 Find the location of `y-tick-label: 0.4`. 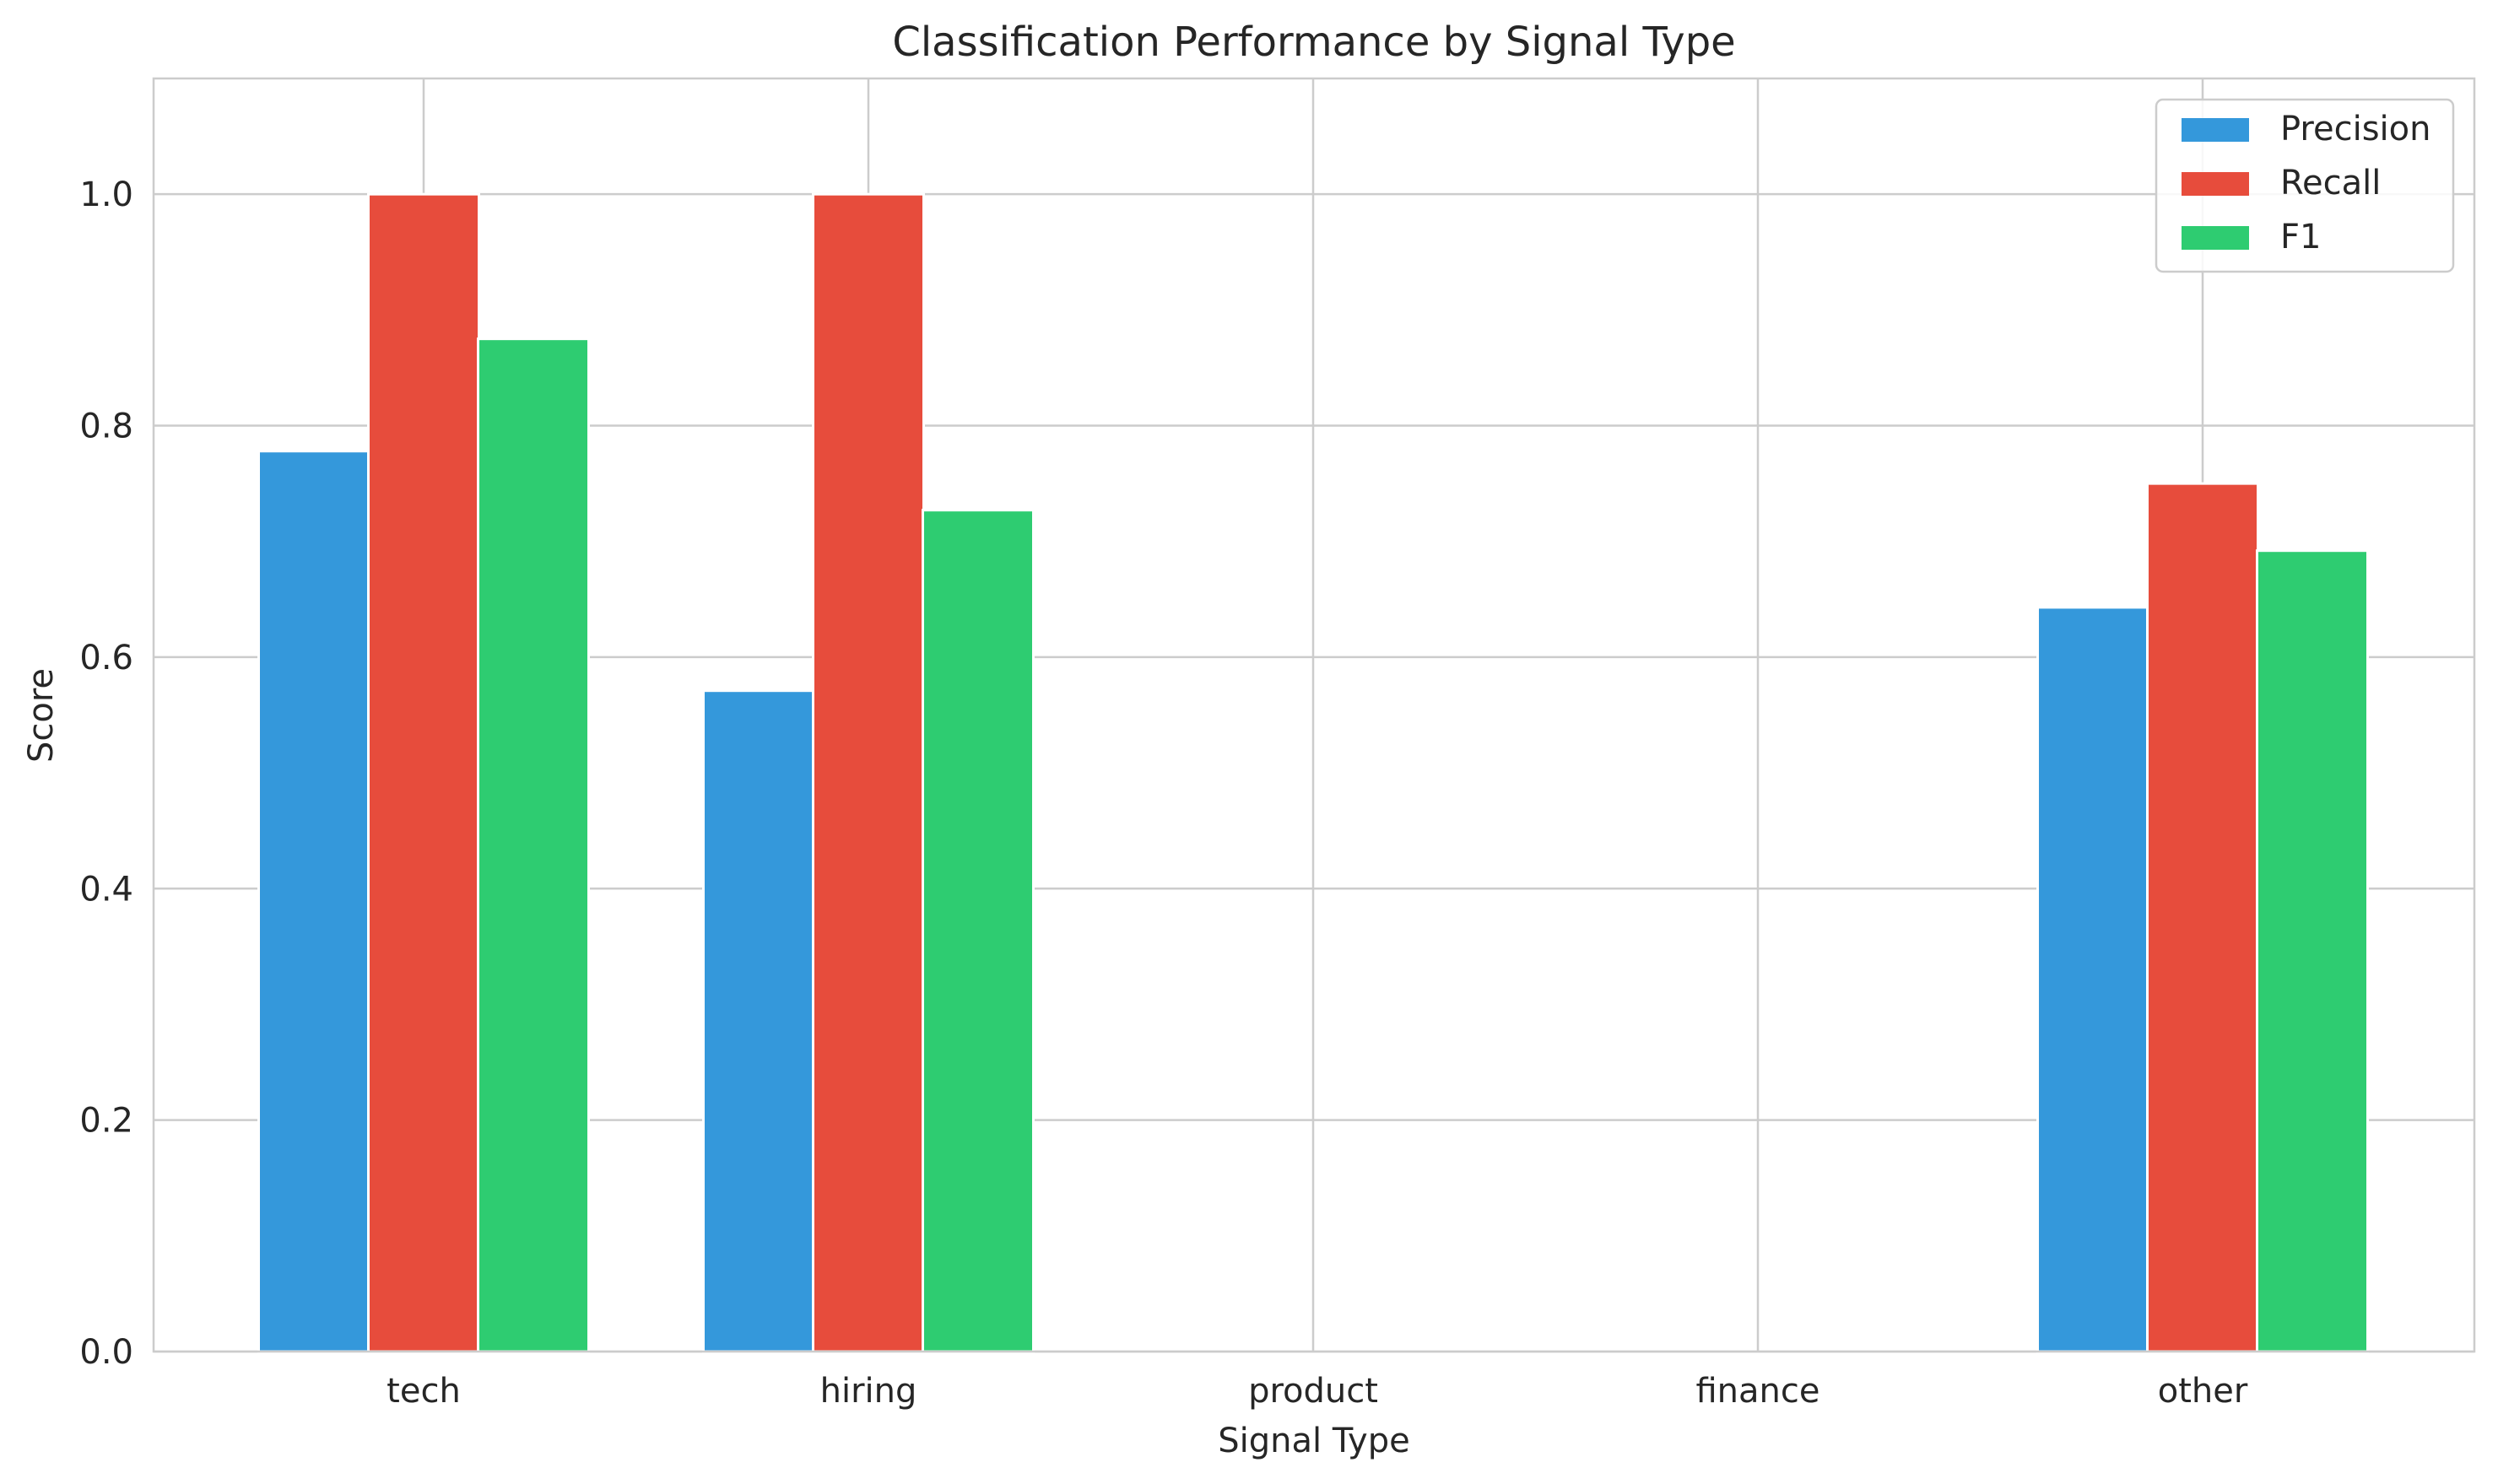

y-tick-label: 0.4 is located at coordinates (106, 890).